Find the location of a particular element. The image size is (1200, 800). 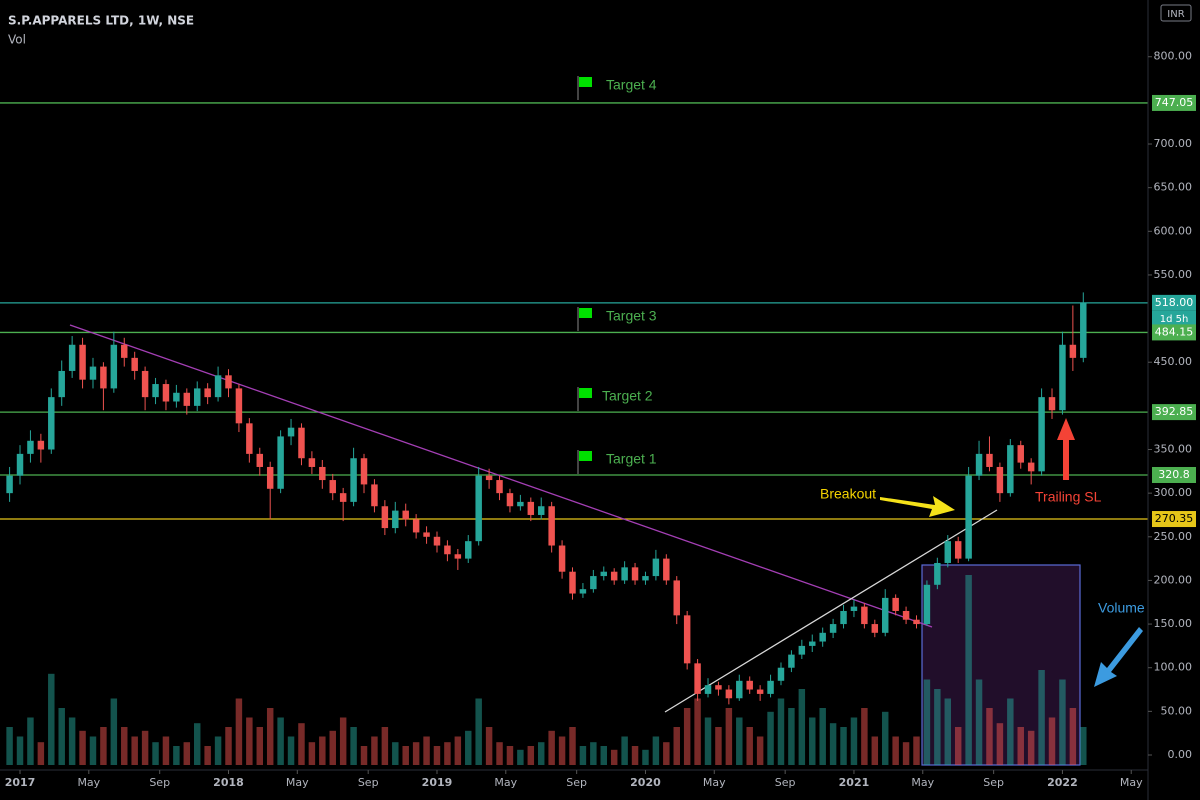

level-label: 392.85 is located at coordinates (1174, 411).